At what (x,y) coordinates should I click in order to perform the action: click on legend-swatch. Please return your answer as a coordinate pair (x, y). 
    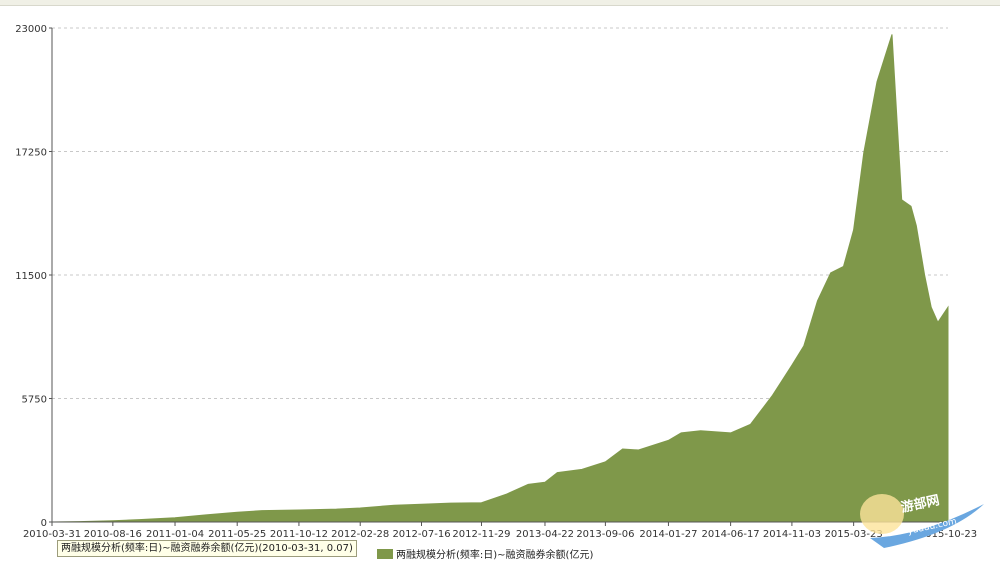
    Looking at the image, I should click on (385, 553).